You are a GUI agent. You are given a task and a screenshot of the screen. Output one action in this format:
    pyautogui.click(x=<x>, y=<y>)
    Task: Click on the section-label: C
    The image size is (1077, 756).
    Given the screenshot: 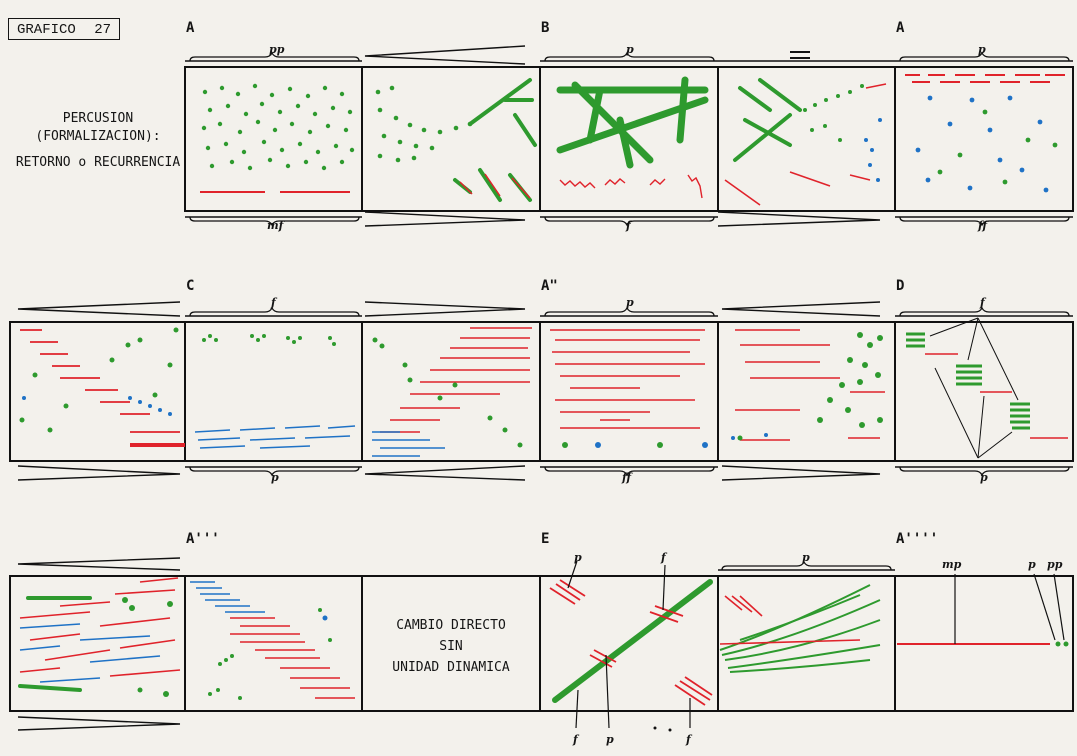 What is the action you would take?
    pyautogui.click(x=190, y=286)
    